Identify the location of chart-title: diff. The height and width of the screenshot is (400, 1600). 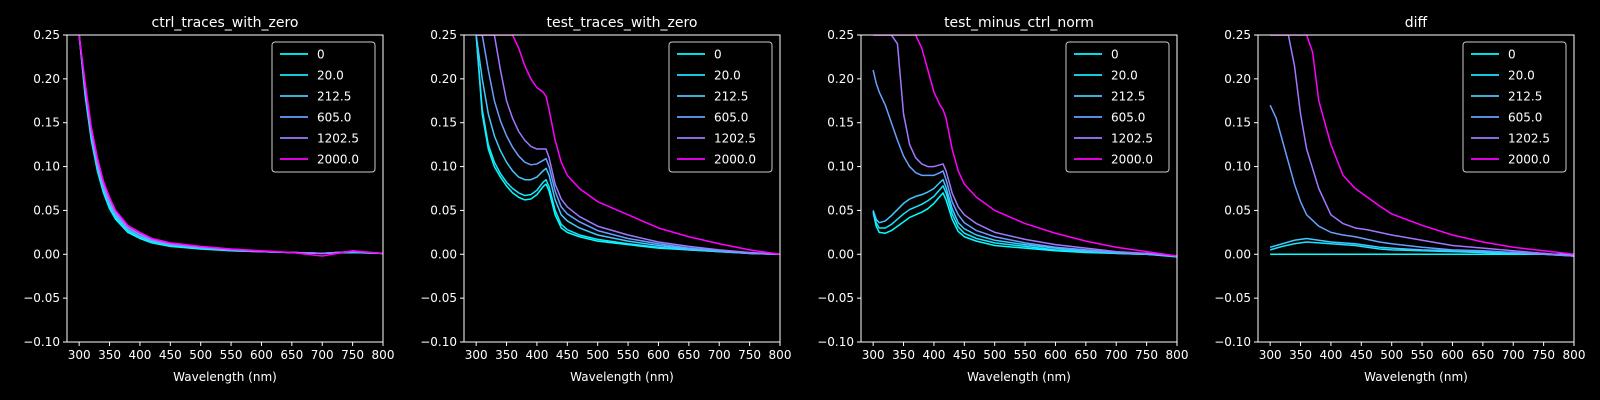
(1416, 23).